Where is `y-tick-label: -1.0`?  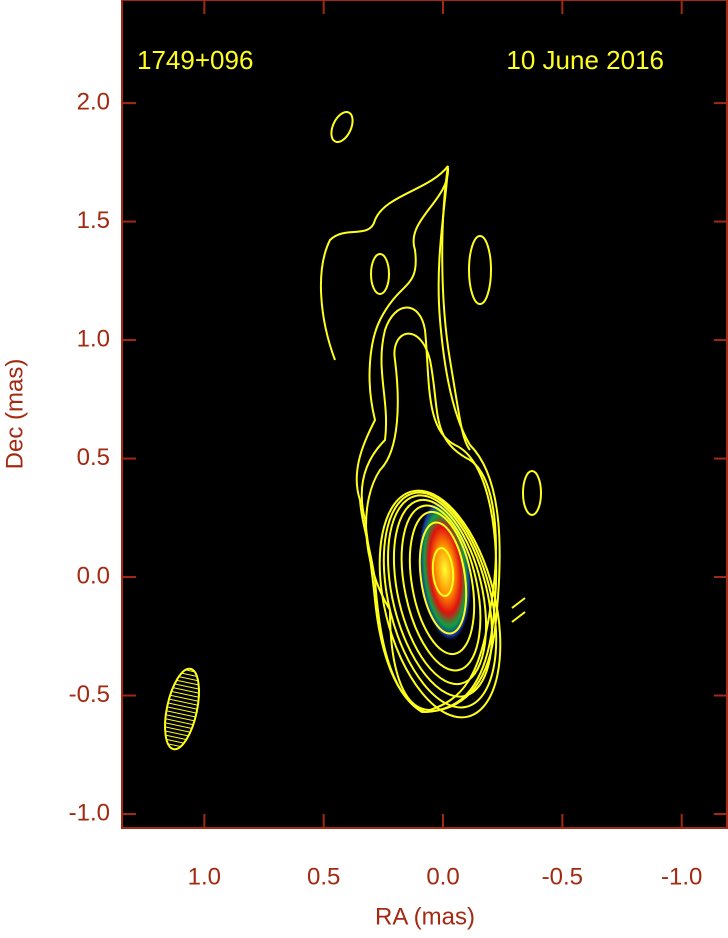
y-tick-label: -1.0 is located at coordinates (89, 812).